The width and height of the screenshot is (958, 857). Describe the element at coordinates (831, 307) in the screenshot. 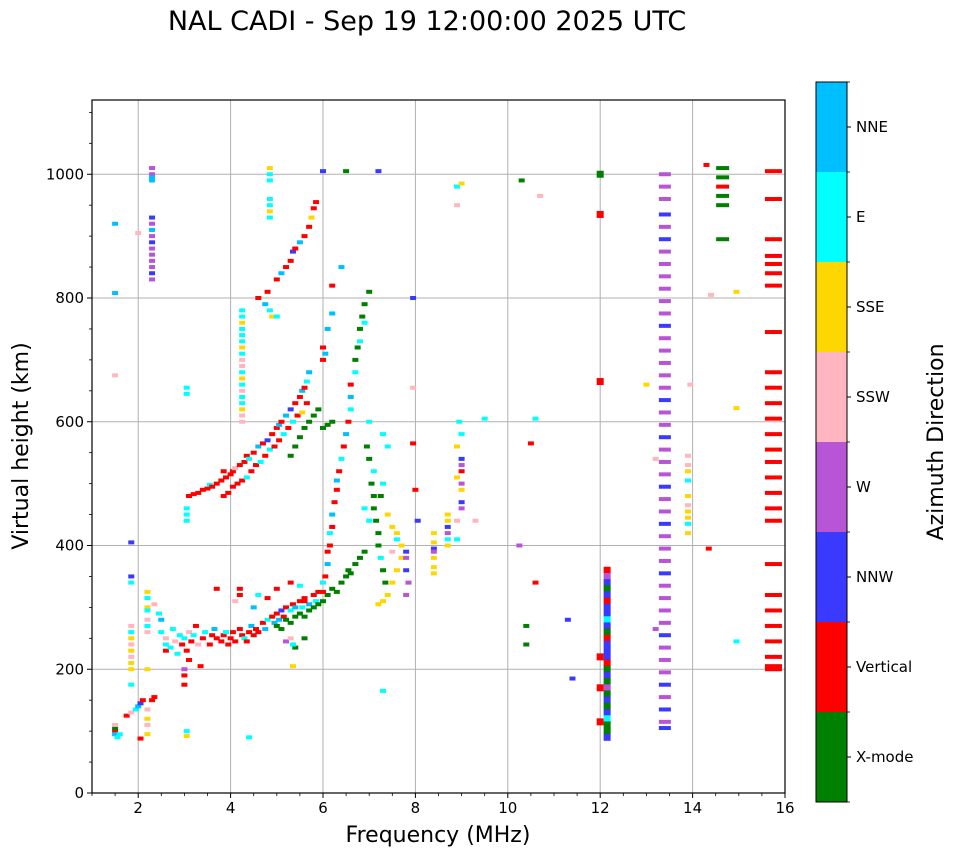

I see `colorbar-segment-sse` at that location.